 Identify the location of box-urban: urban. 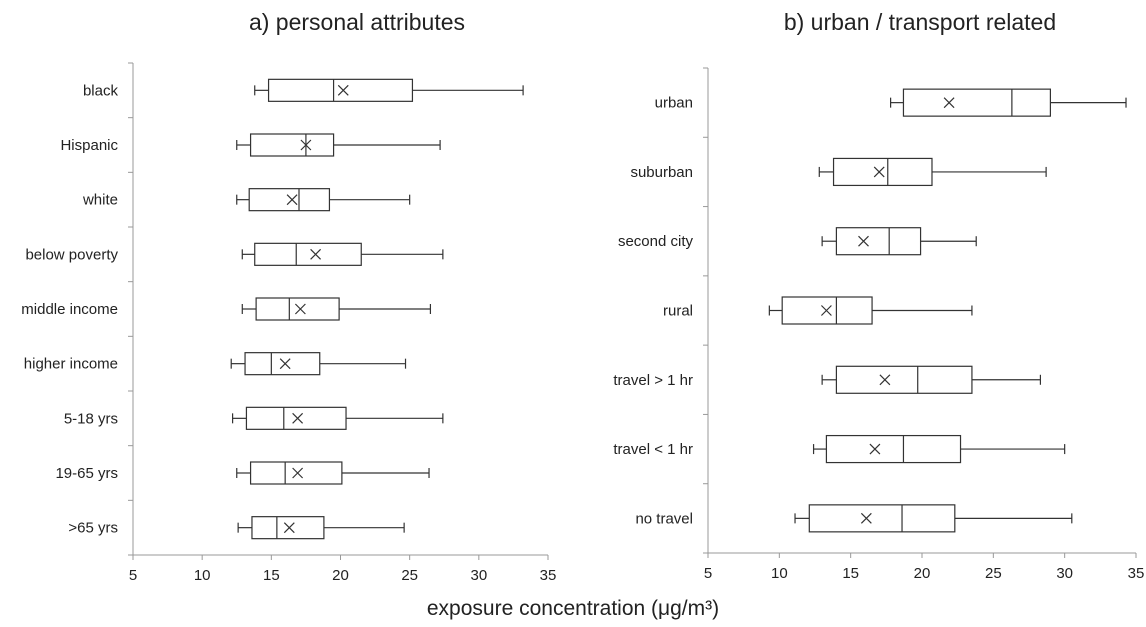
(891, 102).